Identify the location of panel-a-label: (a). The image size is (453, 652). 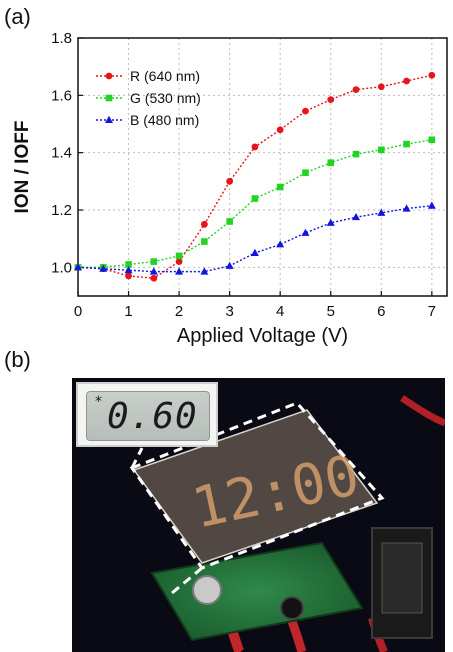
(17, 16).